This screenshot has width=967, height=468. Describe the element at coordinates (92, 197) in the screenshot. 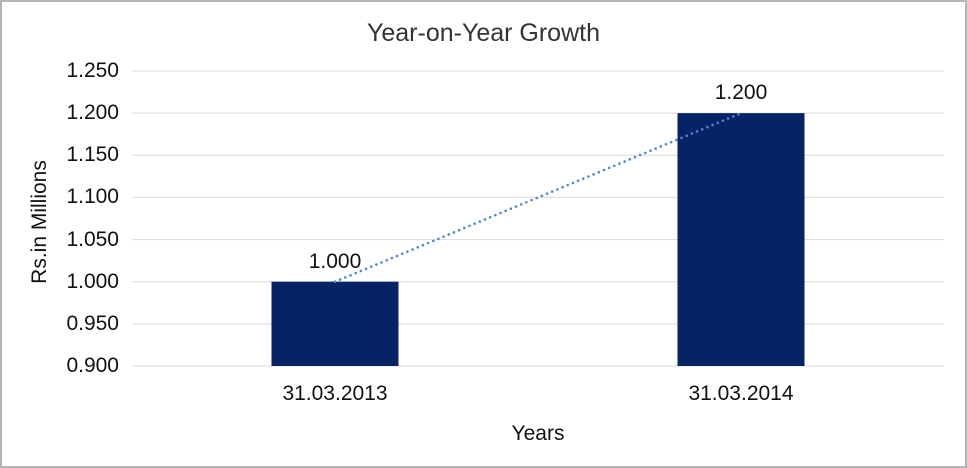

I see `y-tick-label: 1.100` at that location.